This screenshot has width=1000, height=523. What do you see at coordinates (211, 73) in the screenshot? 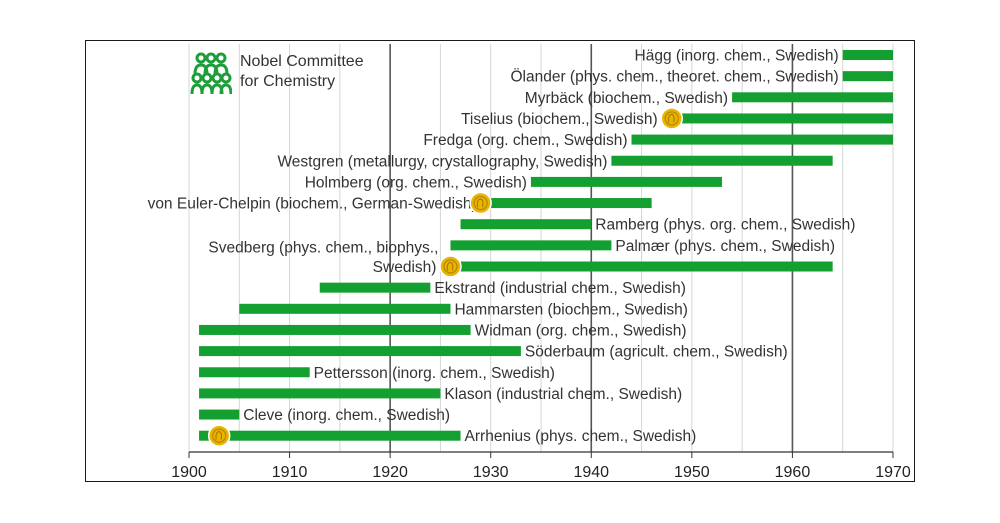
I see `people-group-icon` at bounding box center [211, 73].